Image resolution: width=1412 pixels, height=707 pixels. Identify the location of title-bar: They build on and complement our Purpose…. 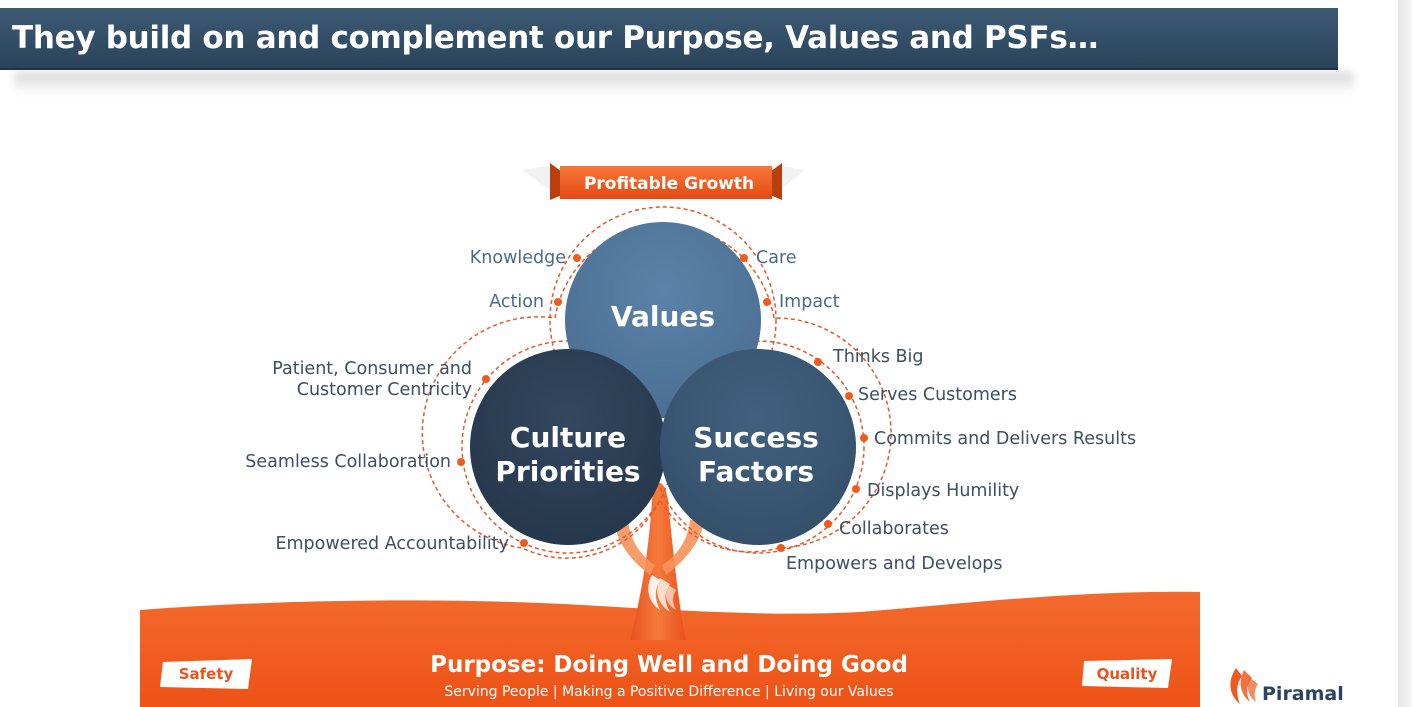
(669, 39).